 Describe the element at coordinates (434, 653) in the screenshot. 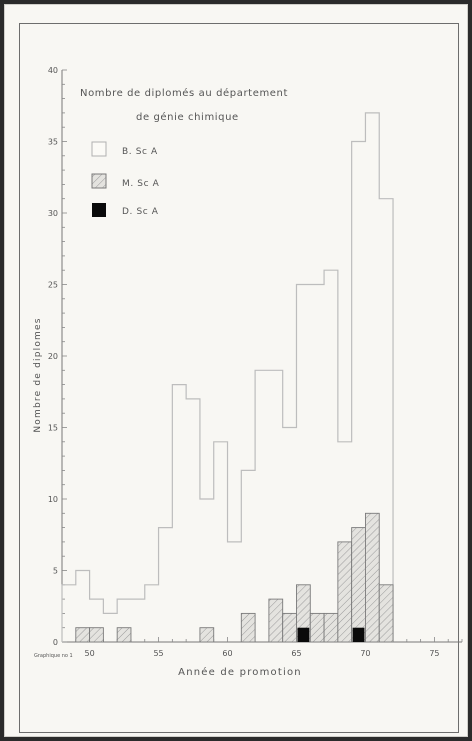

I see `x-tick-label: 75` at that location.